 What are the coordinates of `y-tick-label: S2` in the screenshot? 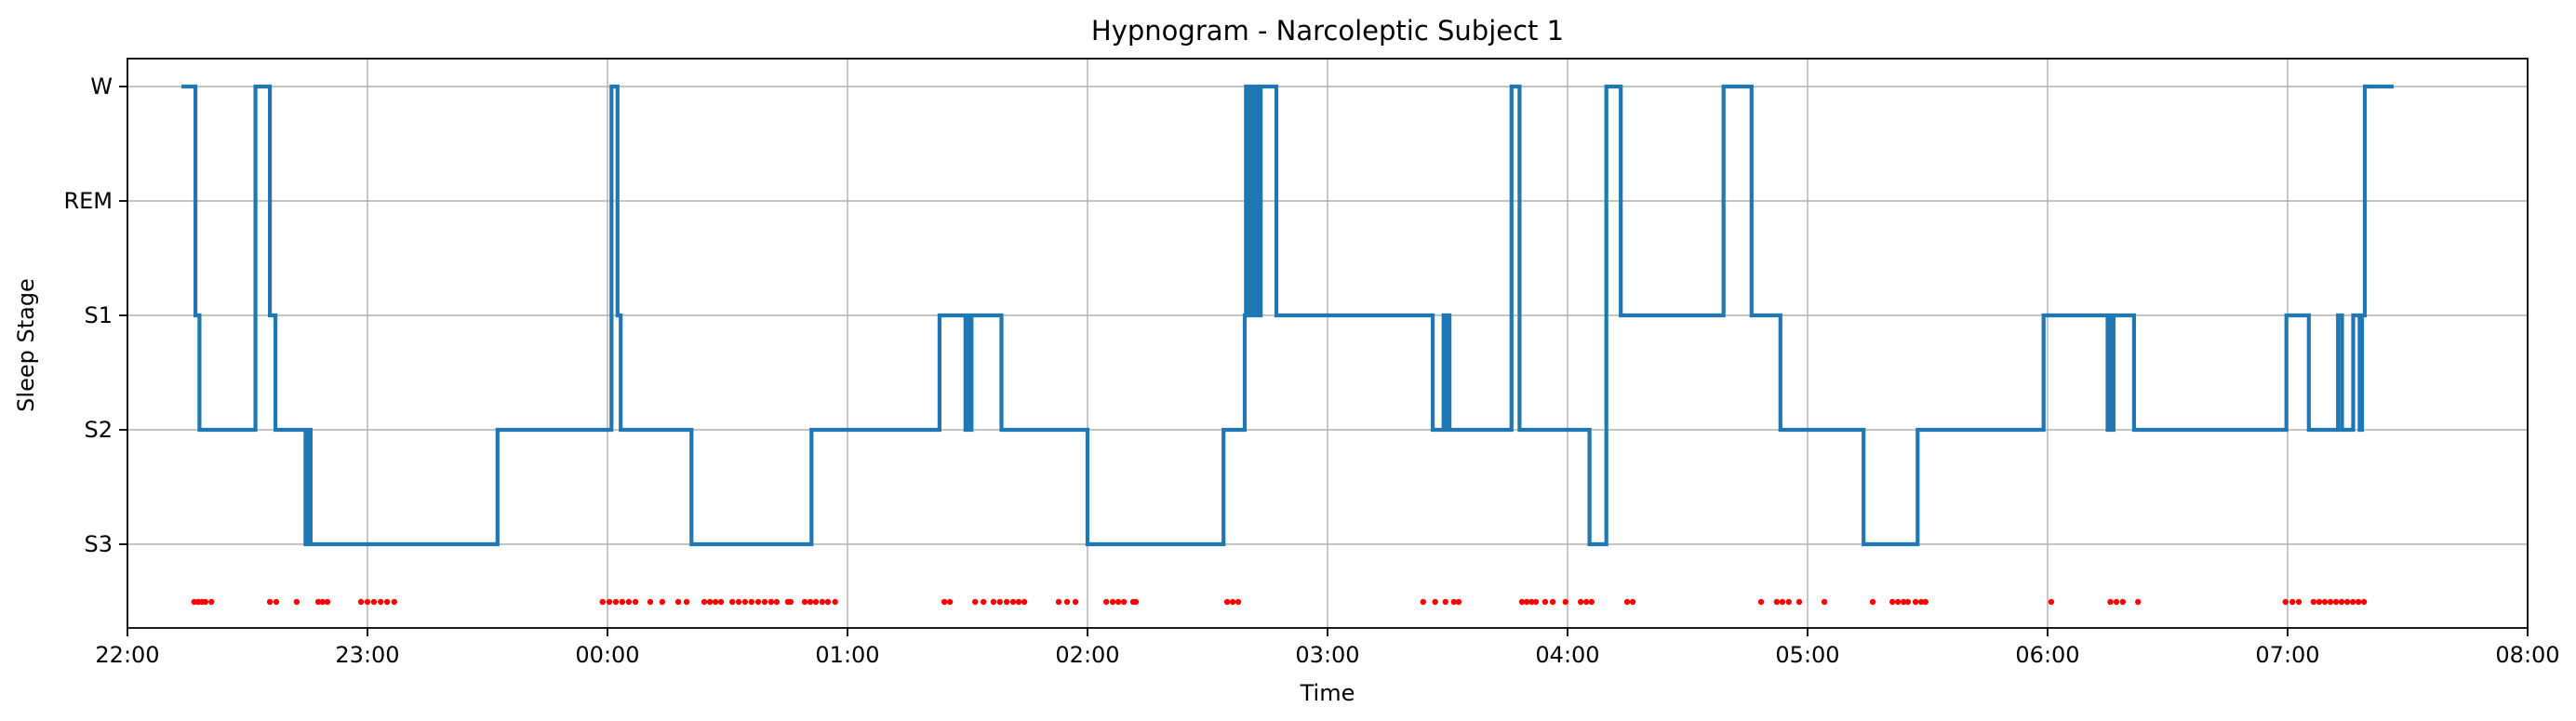 It's located at (98, 430).